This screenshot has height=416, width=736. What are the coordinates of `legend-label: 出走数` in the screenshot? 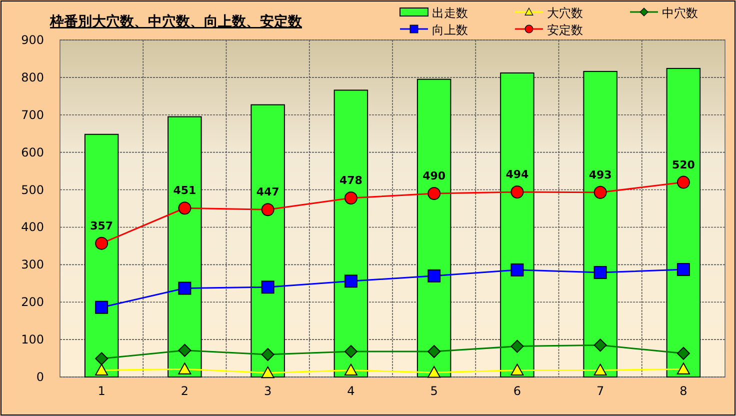 It's located at (450, 13).